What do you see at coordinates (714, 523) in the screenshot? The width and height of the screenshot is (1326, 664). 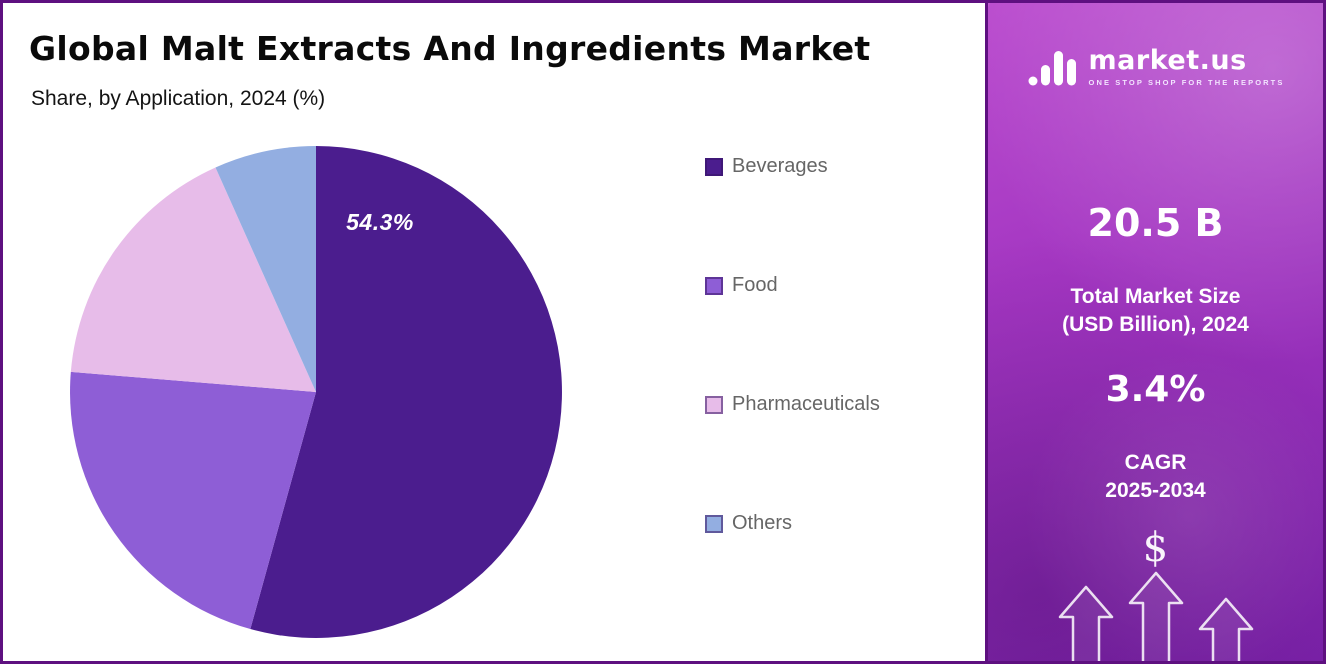 I see `legend-swatch-others` at bounding box center [714, 523].